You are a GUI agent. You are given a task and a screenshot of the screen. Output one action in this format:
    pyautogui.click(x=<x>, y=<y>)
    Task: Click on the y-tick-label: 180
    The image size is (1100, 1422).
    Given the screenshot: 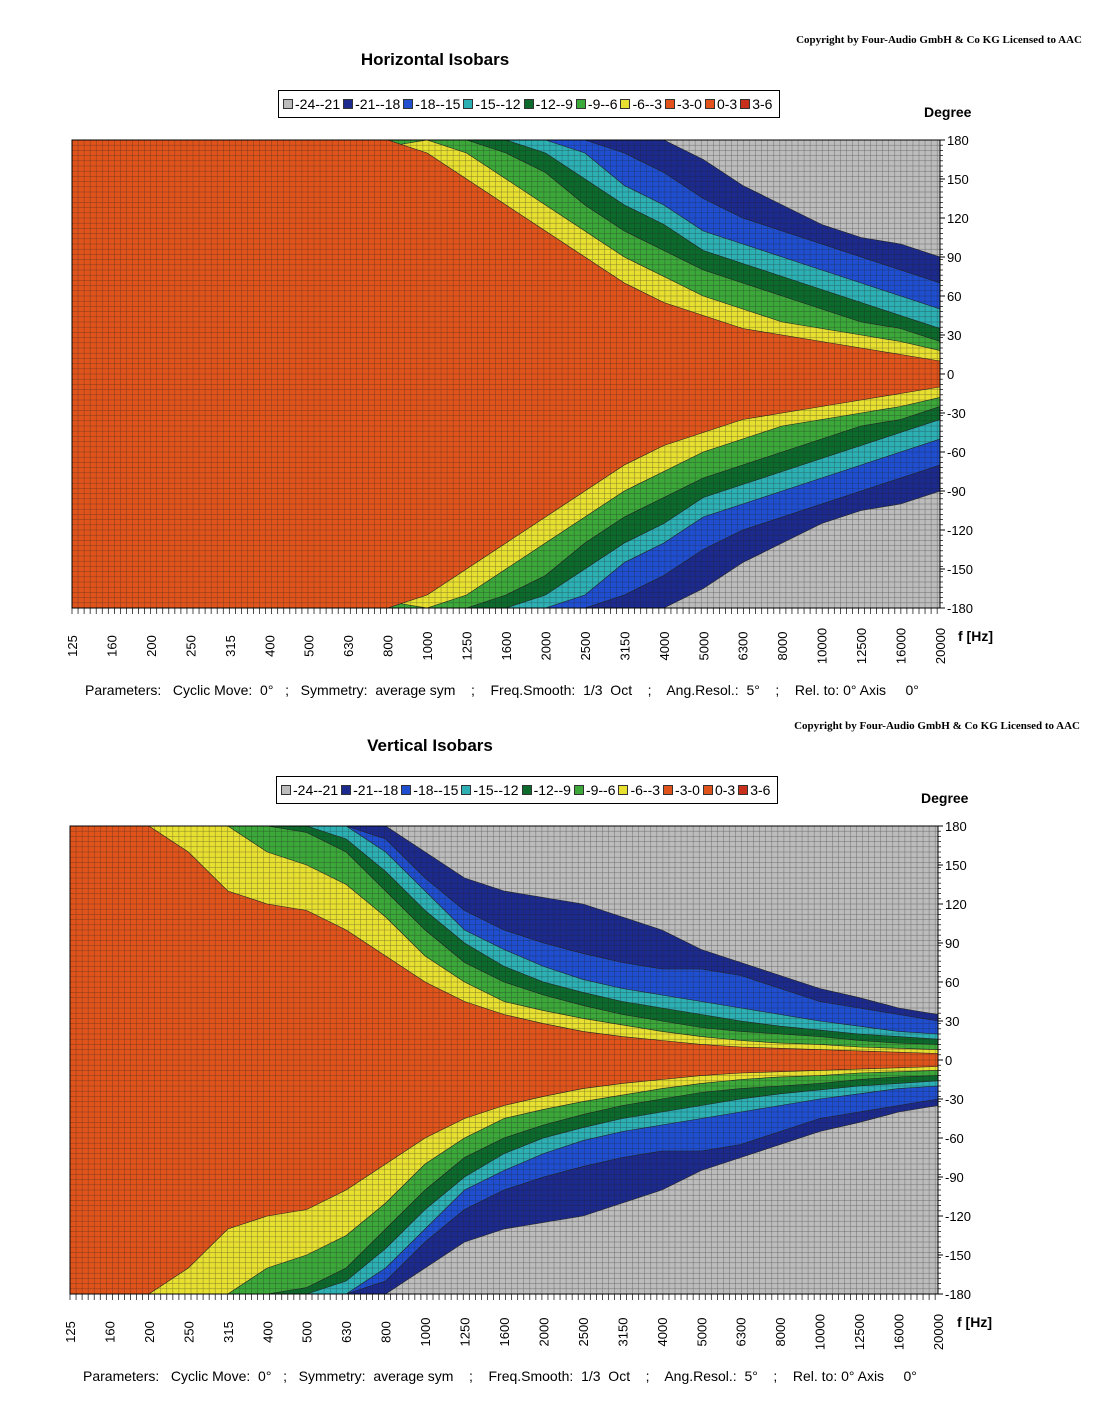 What is the action you would take?
    pyautogui.click(x=956, y=826)
    